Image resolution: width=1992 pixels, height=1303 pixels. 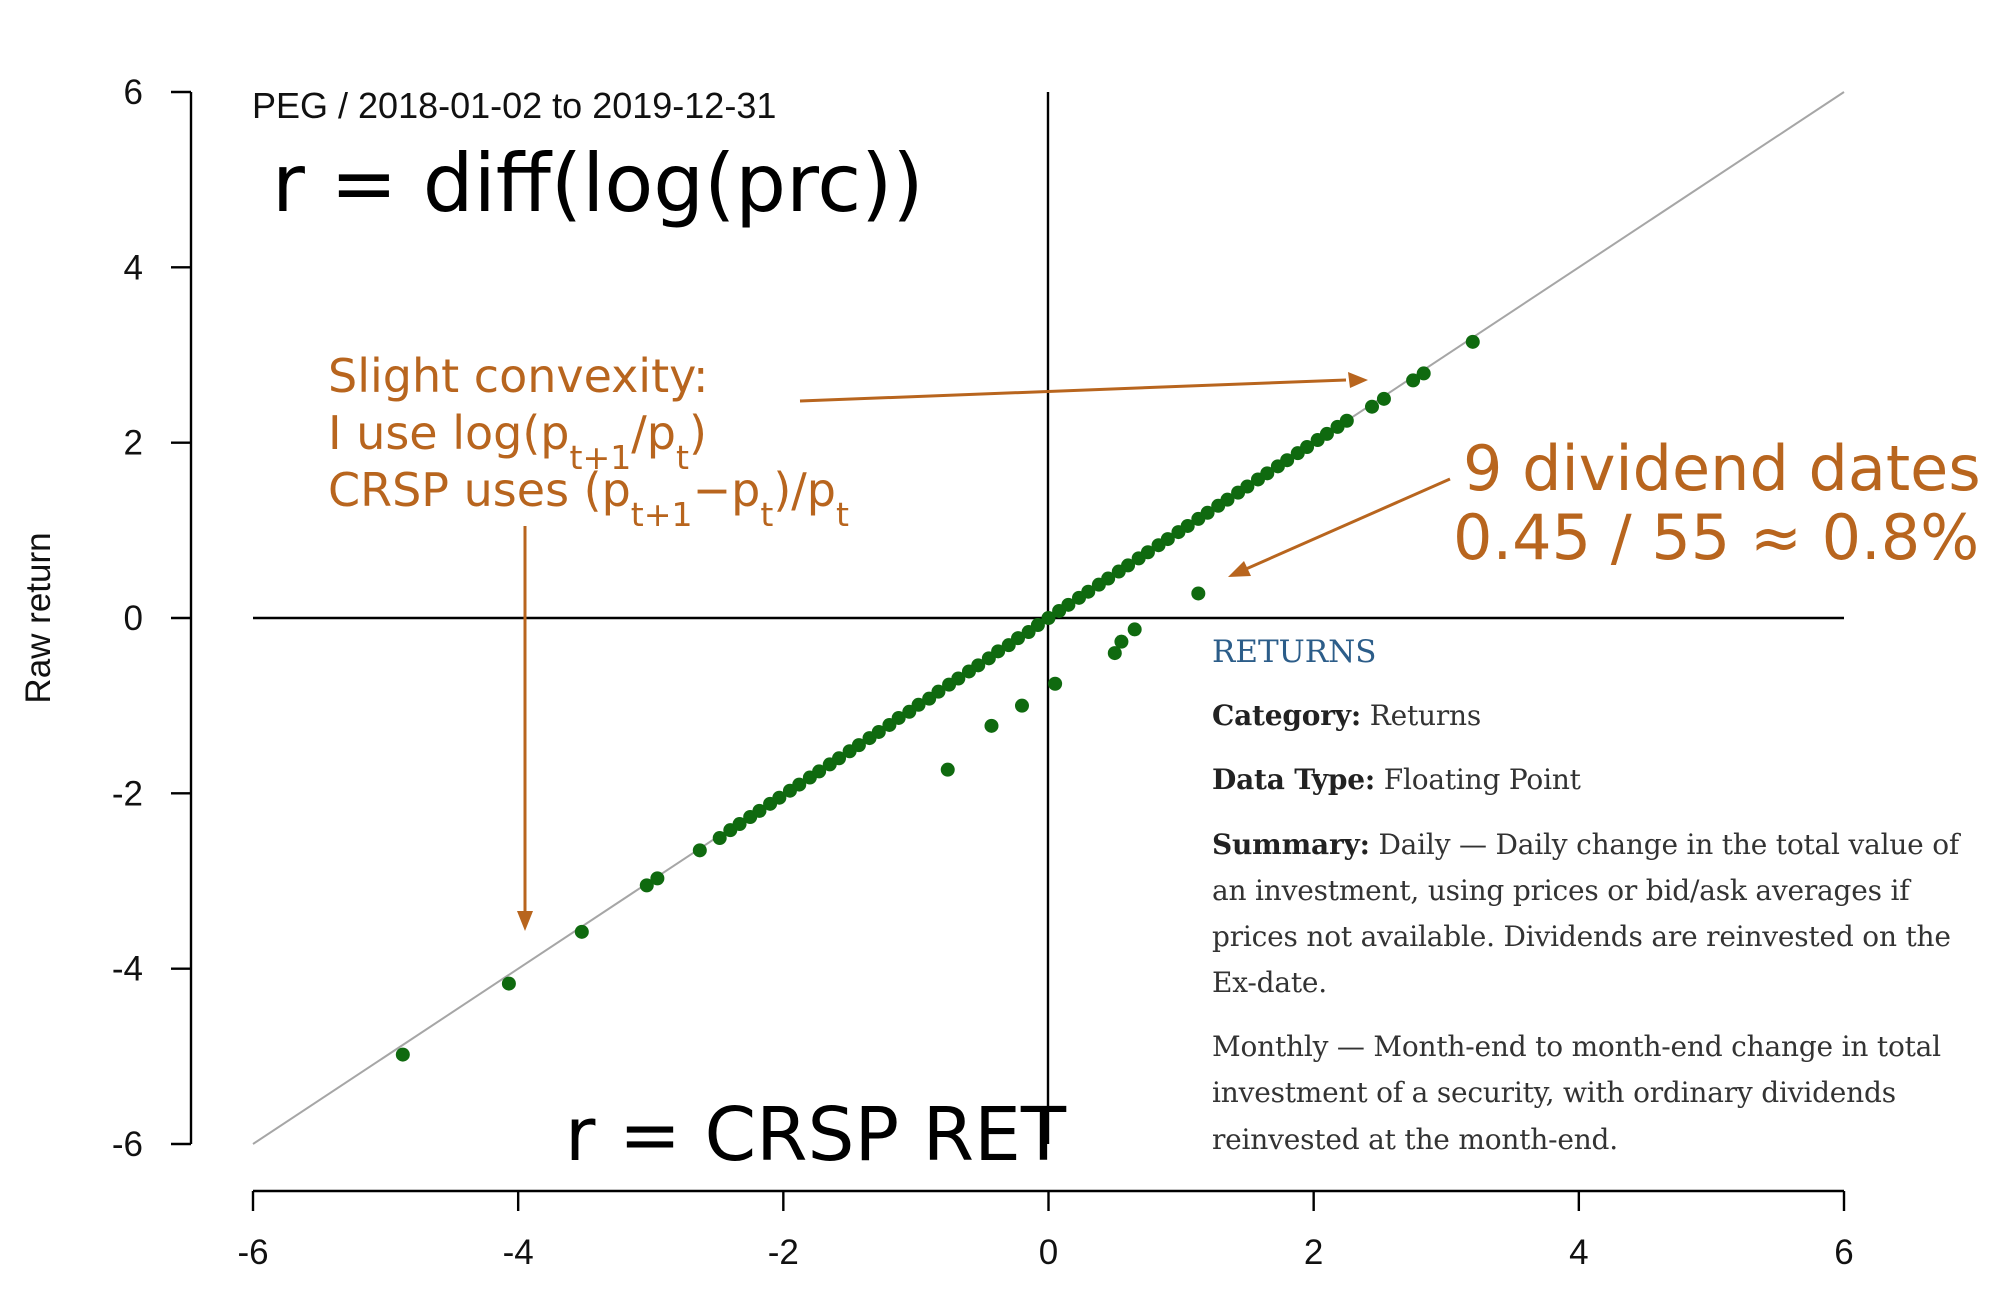 I want to click on panel-category-row: Category: Returns, so click(x=1592, y=716).